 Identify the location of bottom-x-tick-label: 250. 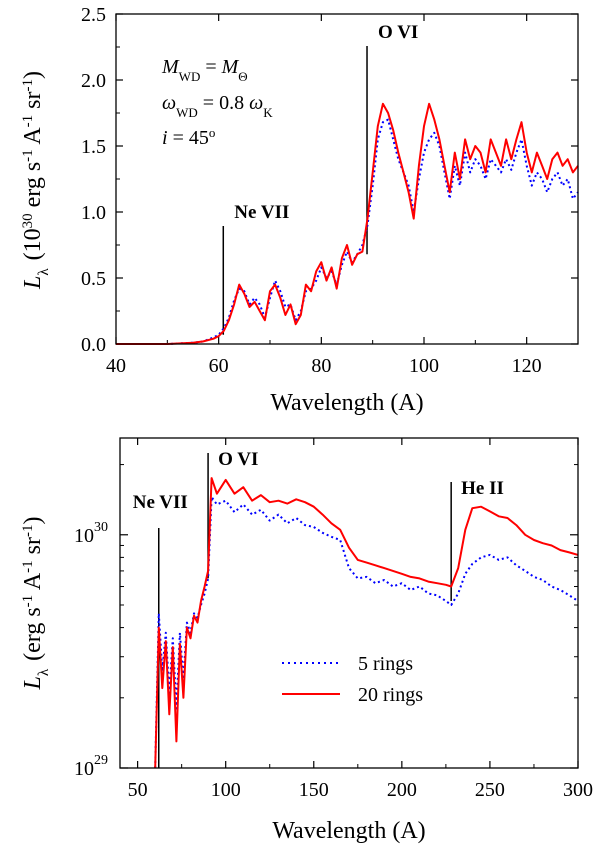
(490, 790).